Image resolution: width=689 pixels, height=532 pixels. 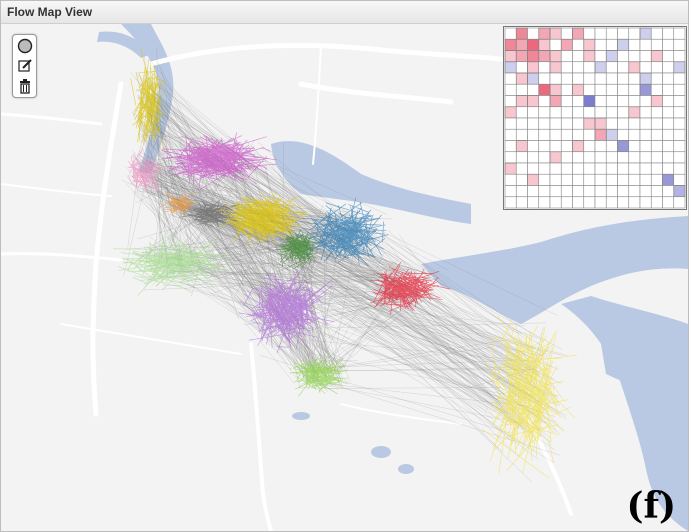 I want to click on circle-select-tool, so click(x=24, y=45).